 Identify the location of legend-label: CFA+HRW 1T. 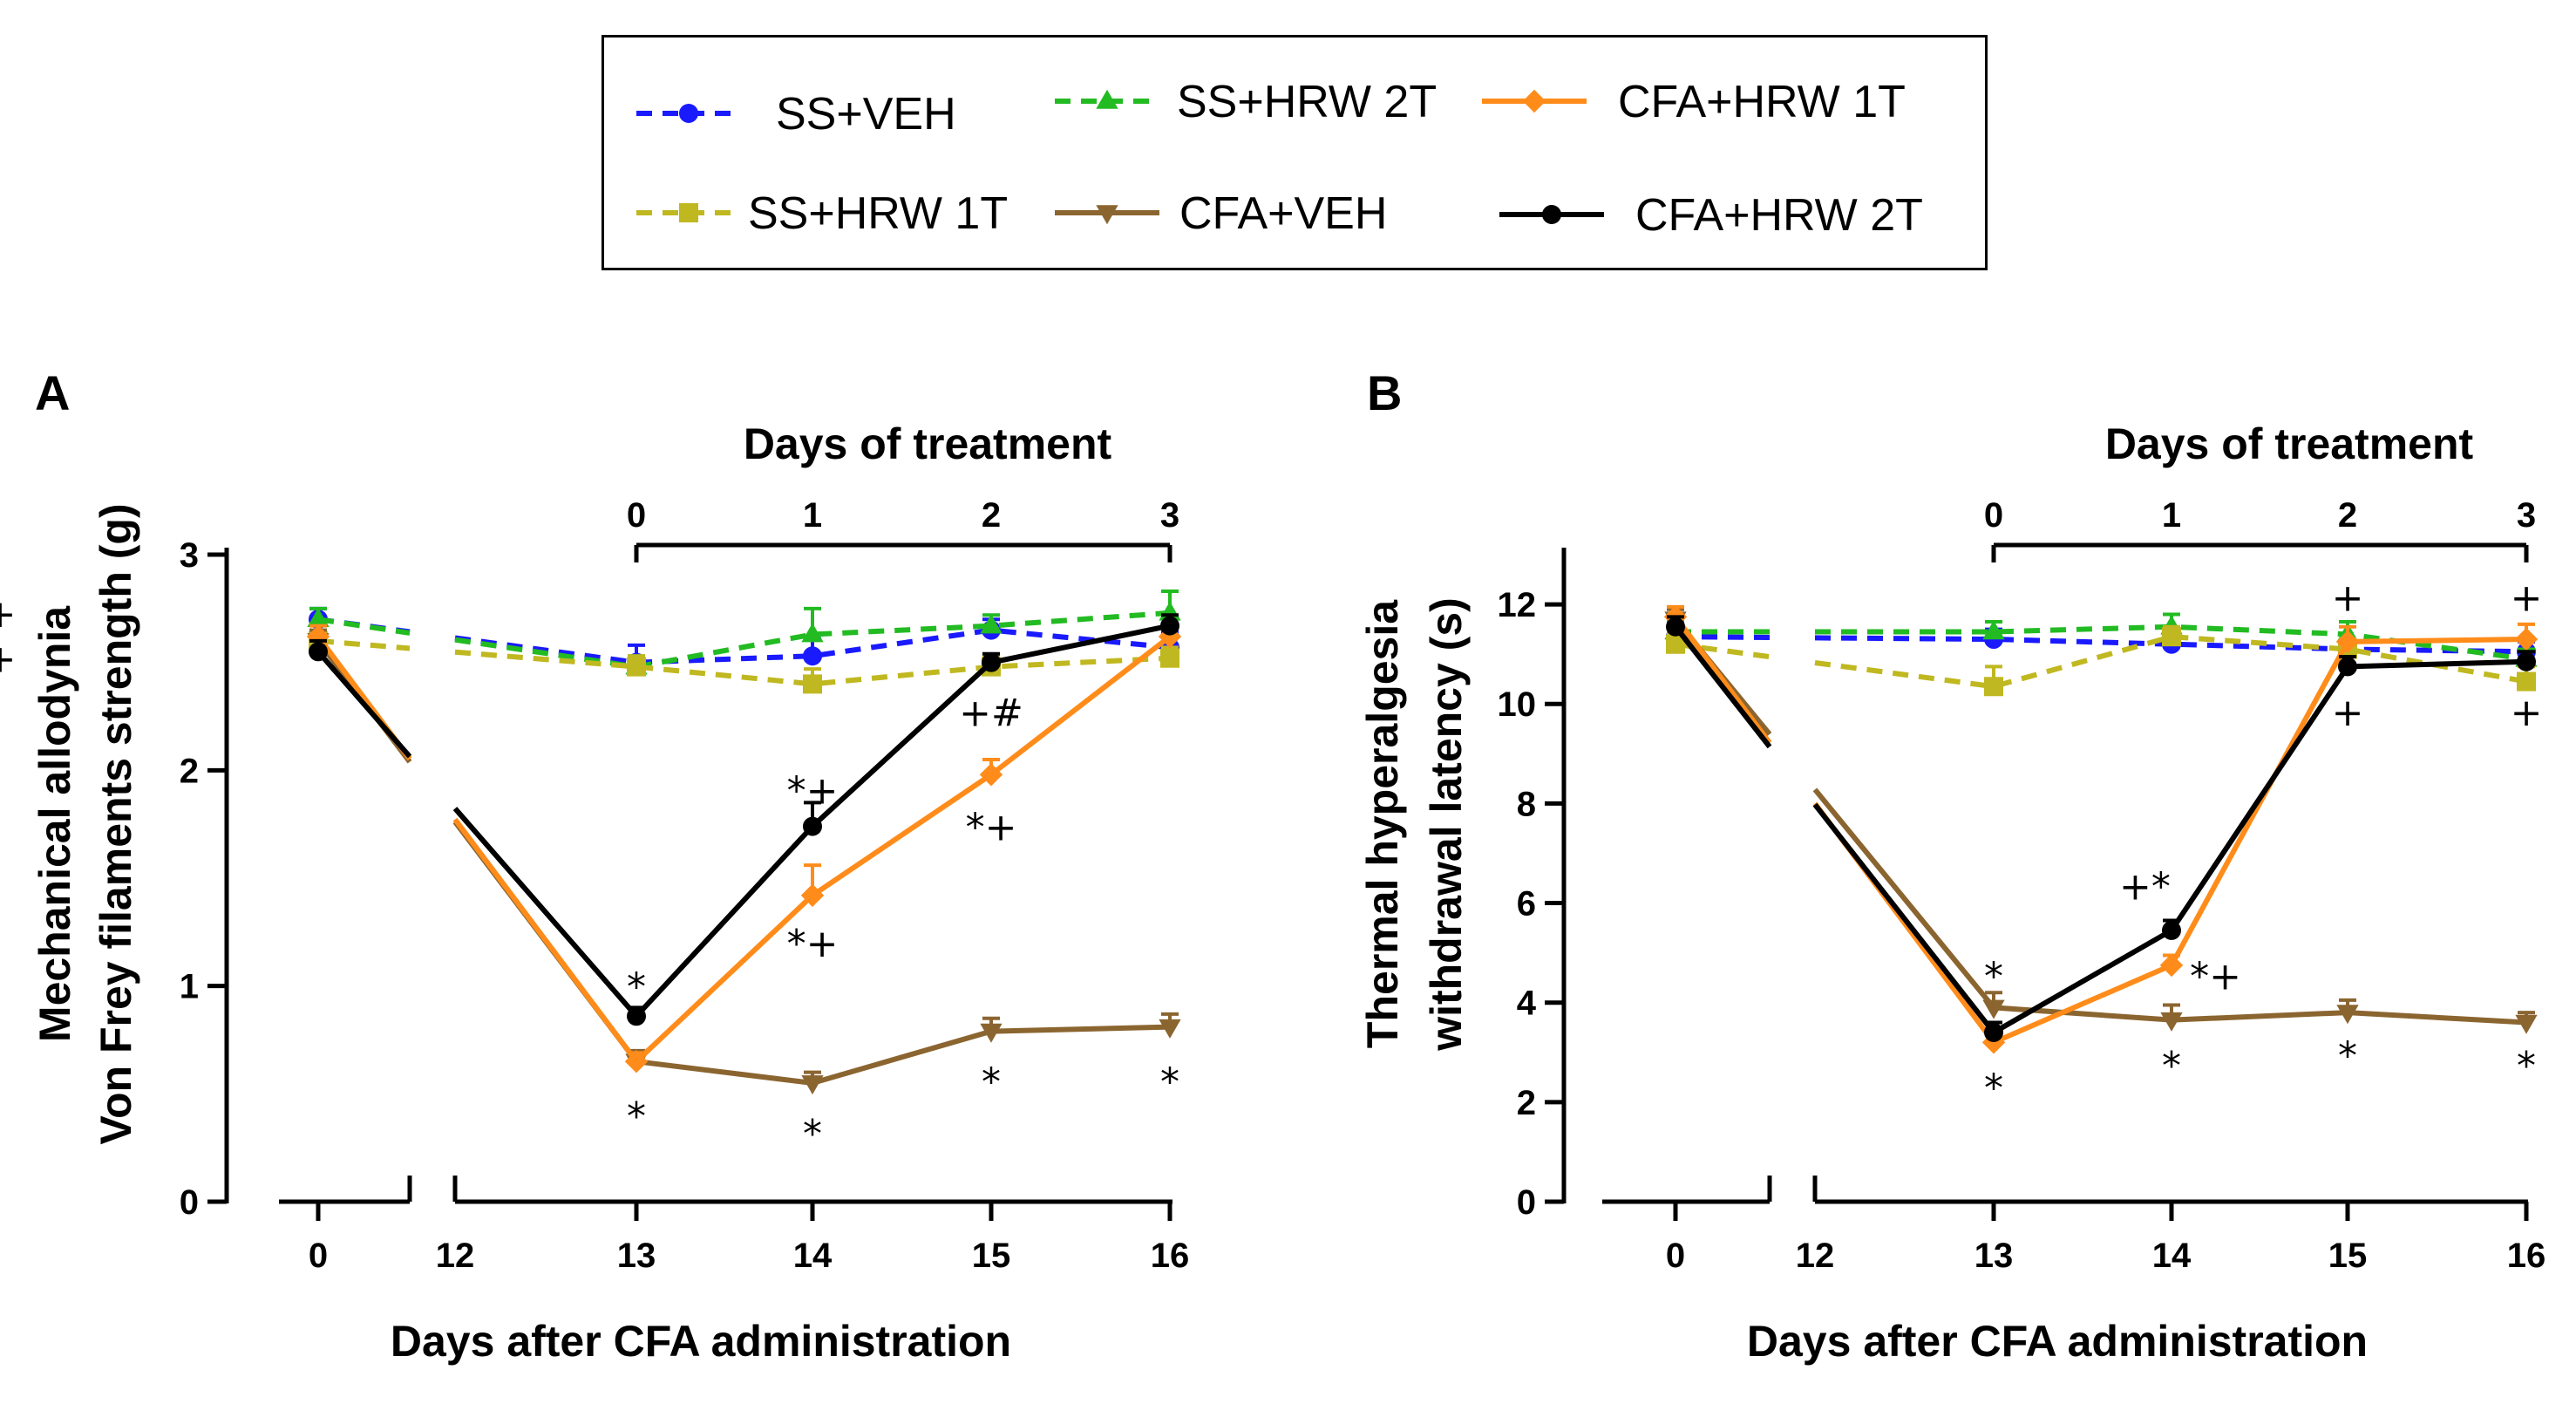
(1762, 102).